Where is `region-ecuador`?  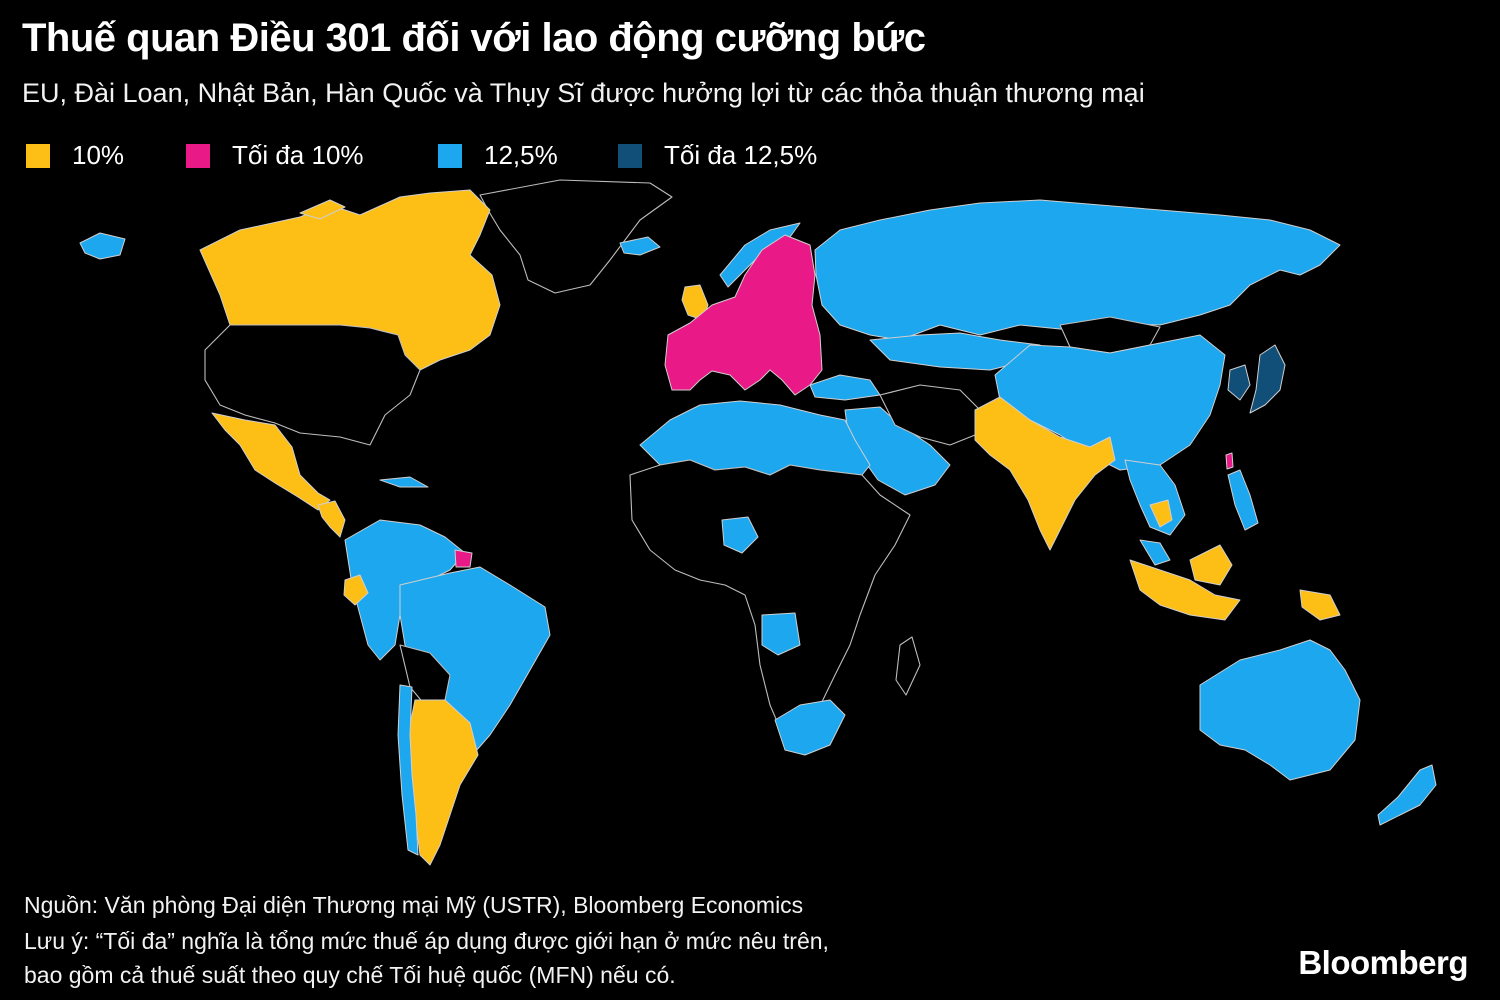 region-ecuador is located at coordinates (356, 590).